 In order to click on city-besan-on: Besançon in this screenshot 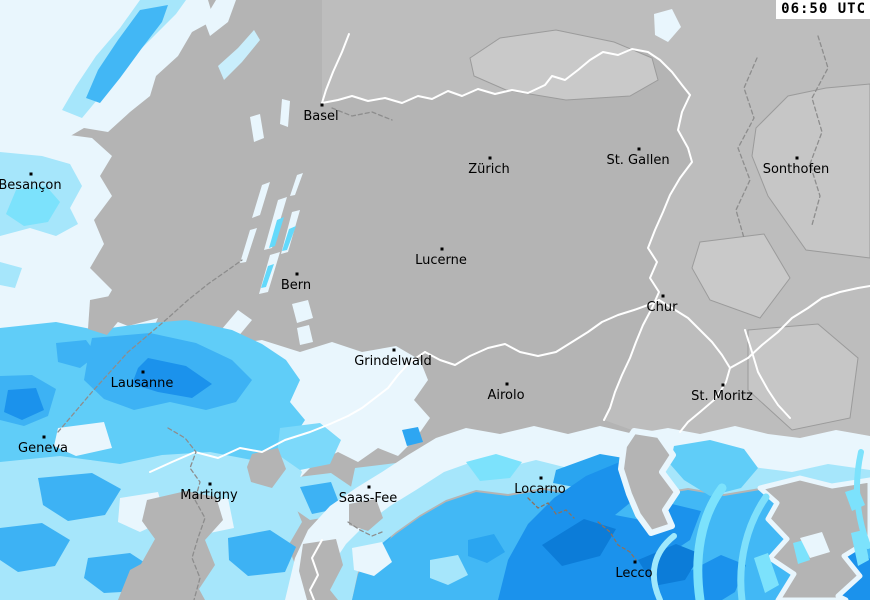, I will do `click(31, 182)`.